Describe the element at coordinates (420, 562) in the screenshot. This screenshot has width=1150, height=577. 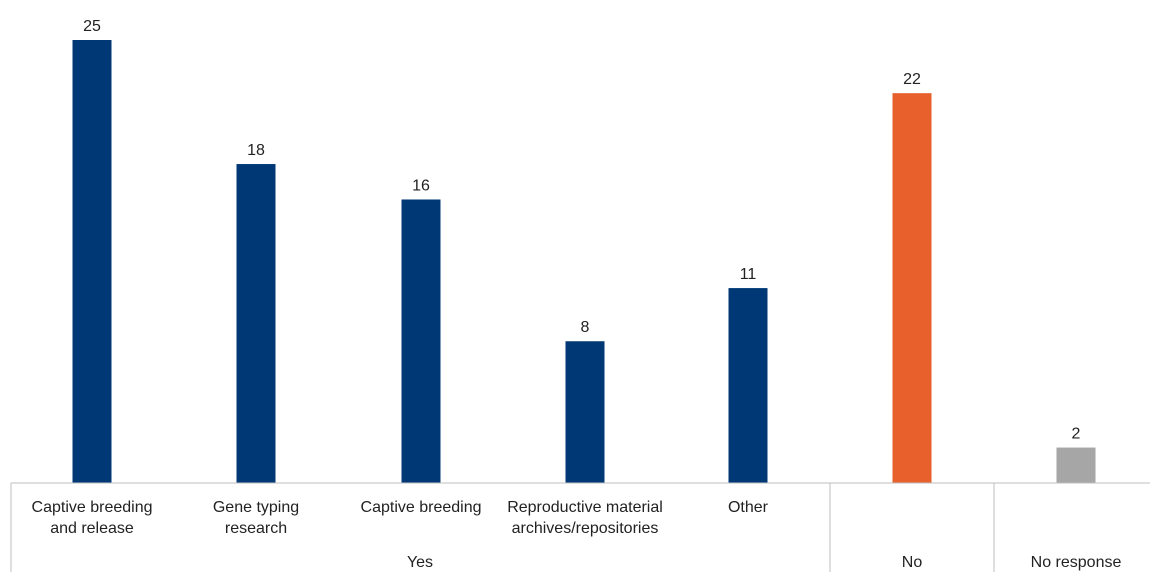
I see `group-label-0: Yes` at that location.